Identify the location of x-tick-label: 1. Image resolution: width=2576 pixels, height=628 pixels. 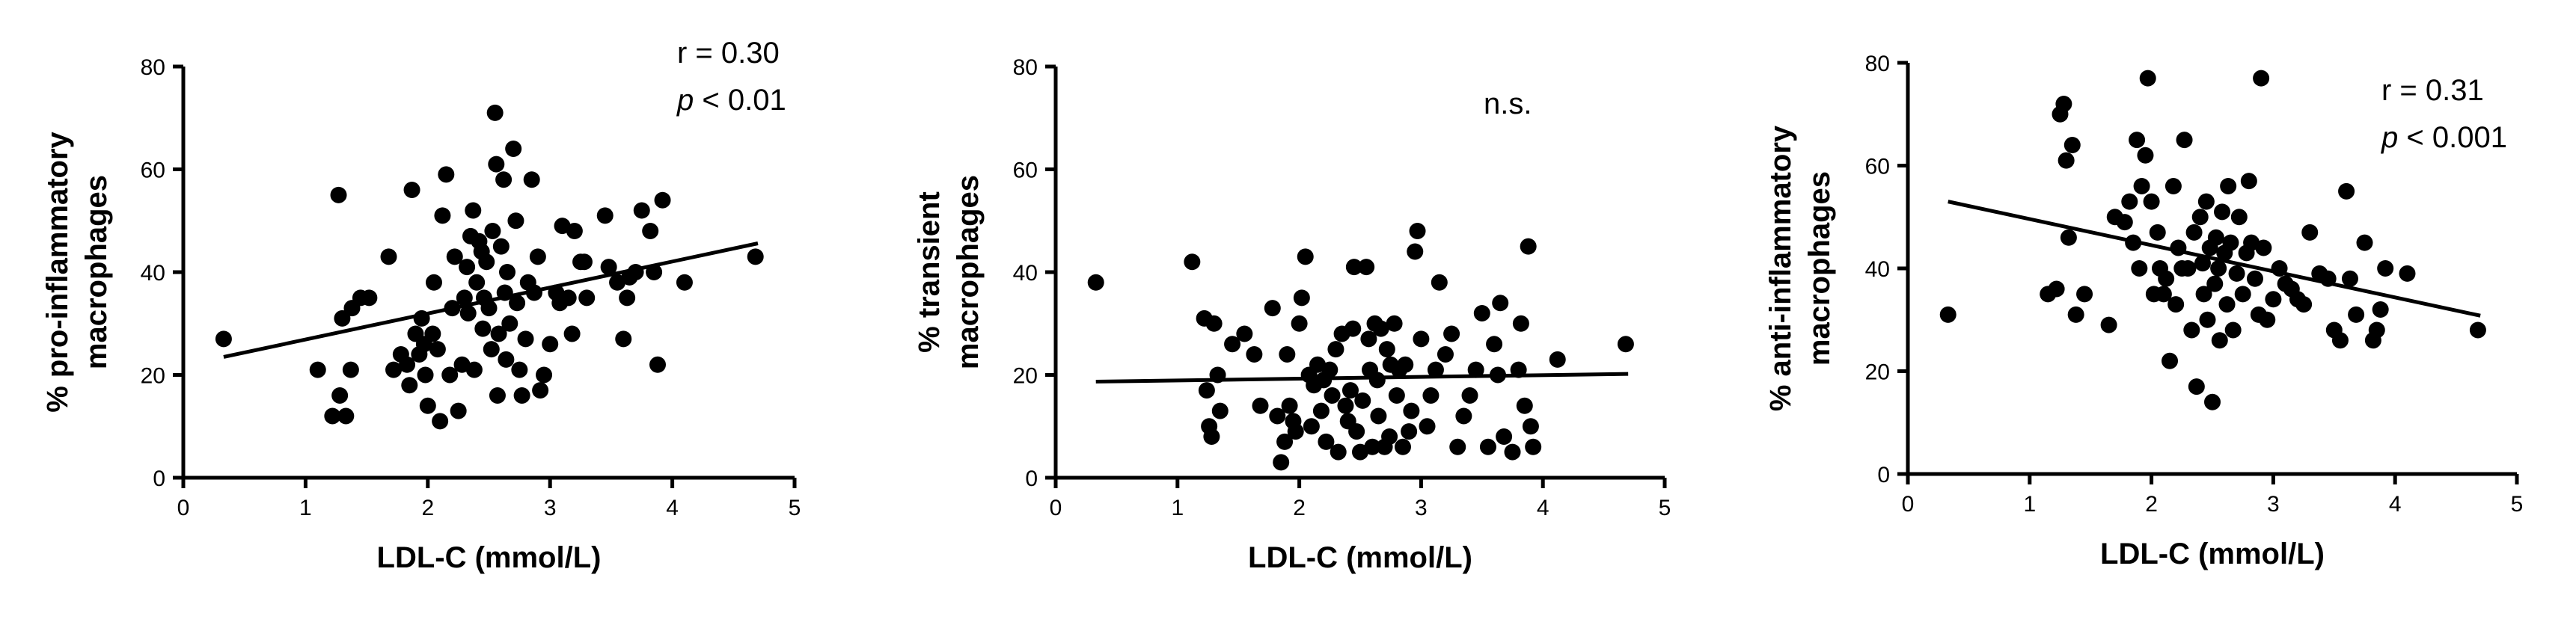
(1178, 508).